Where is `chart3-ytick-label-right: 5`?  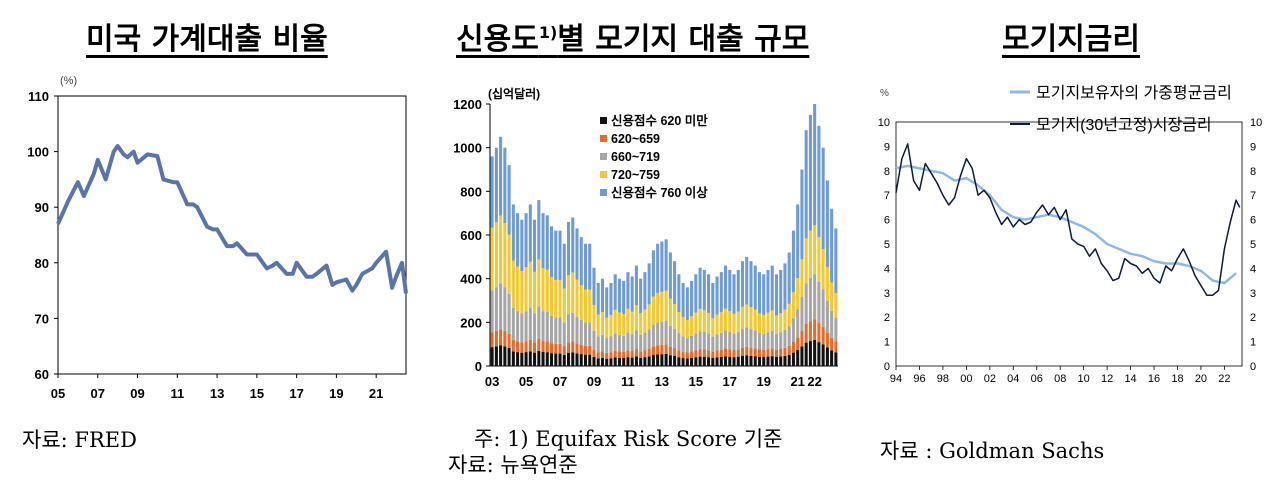
chart3-ytick-label-right: 5 is located at coordinates (1253, 245).